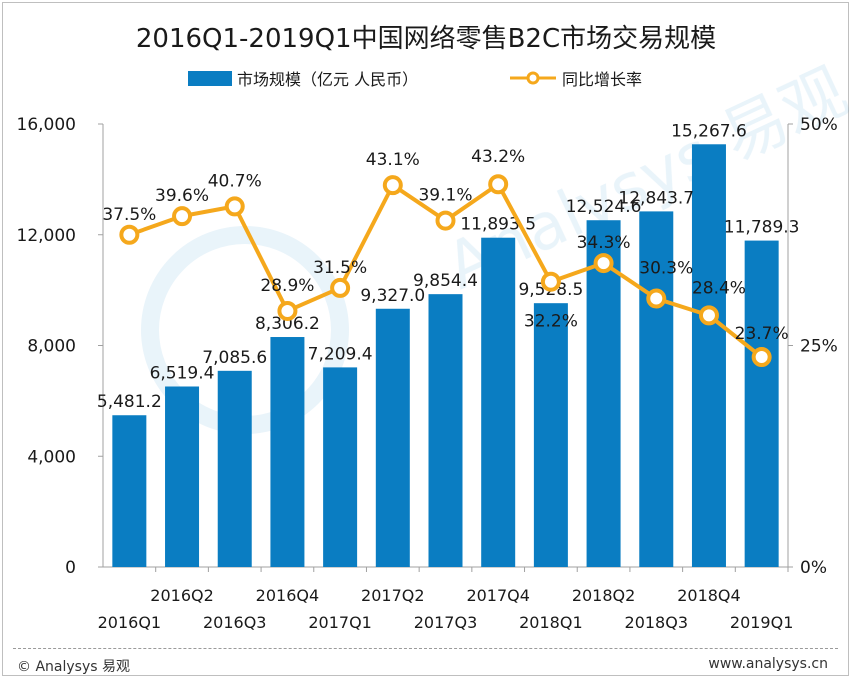  What do you see at coordinates (287, 286) in the screenshot?
I see `growth-value-label: 28.9%` at bounding box center [287, 286].